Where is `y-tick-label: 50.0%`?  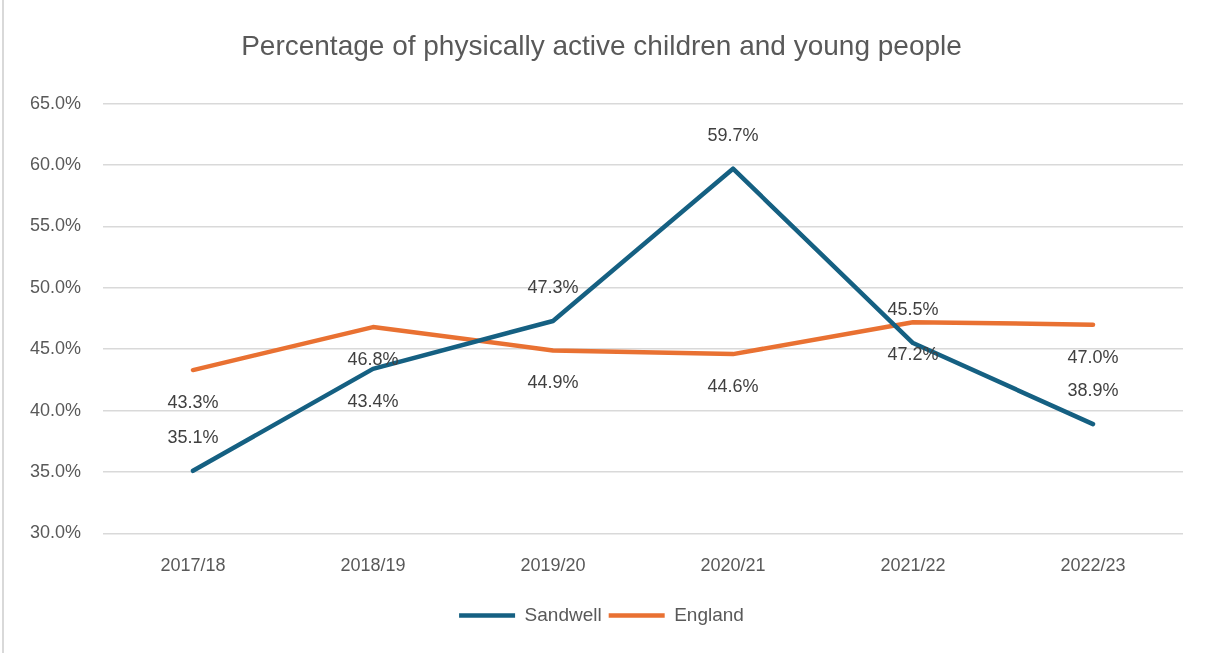 y-tick-label: 50.0% is located at coordinates (55, 286).